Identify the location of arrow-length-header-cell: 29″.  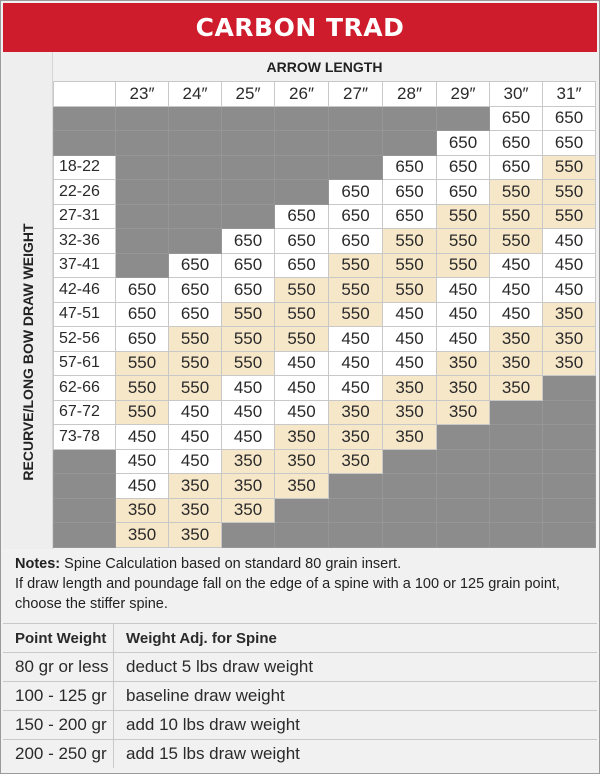
(463, 94).